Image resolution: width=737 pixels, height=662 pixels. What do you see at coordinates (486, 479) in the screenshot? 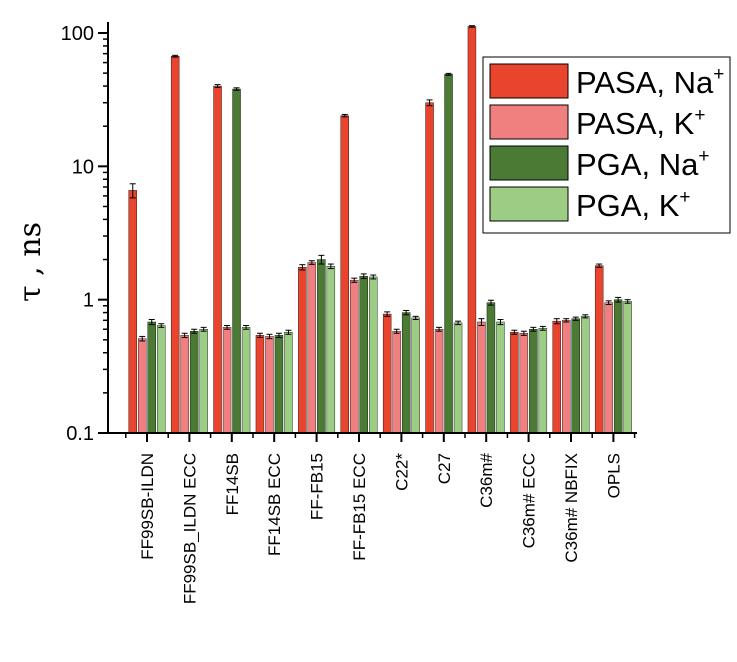
I see `x-tick-label: C36m#` at bounding box center [486, 479].